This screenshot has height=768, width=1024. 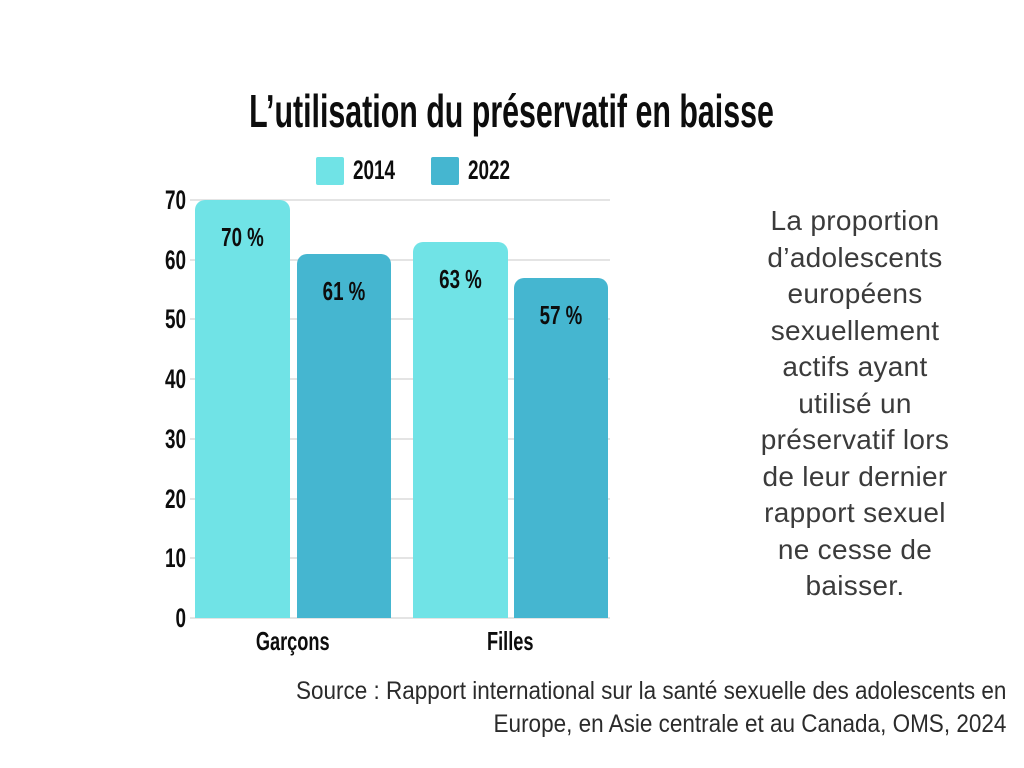 What do you see at coordinates (510, 641) in the screenshot?
I see `x-axis-label-filles: Filles` at bounding box center [510, 641].